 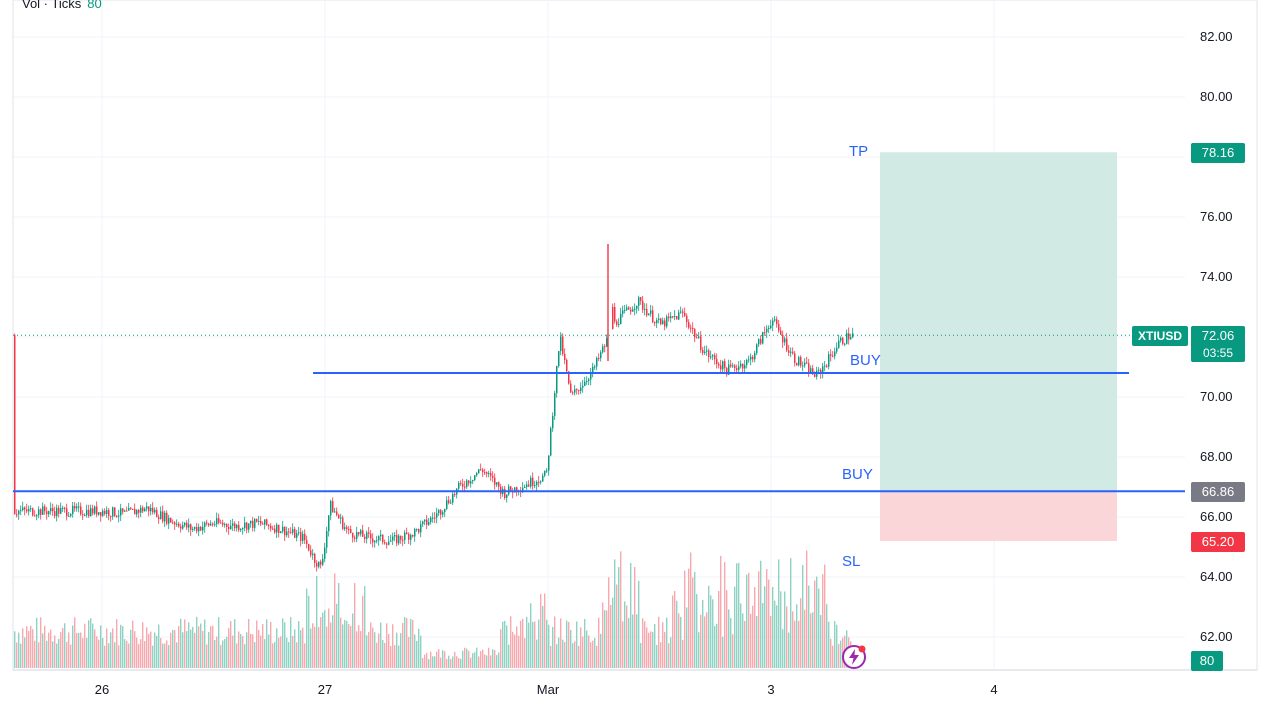 What do you see at coordinates (102, 689) in the screenshot?
I see `x-tick-label: 26` at bounding box center [102, 689].